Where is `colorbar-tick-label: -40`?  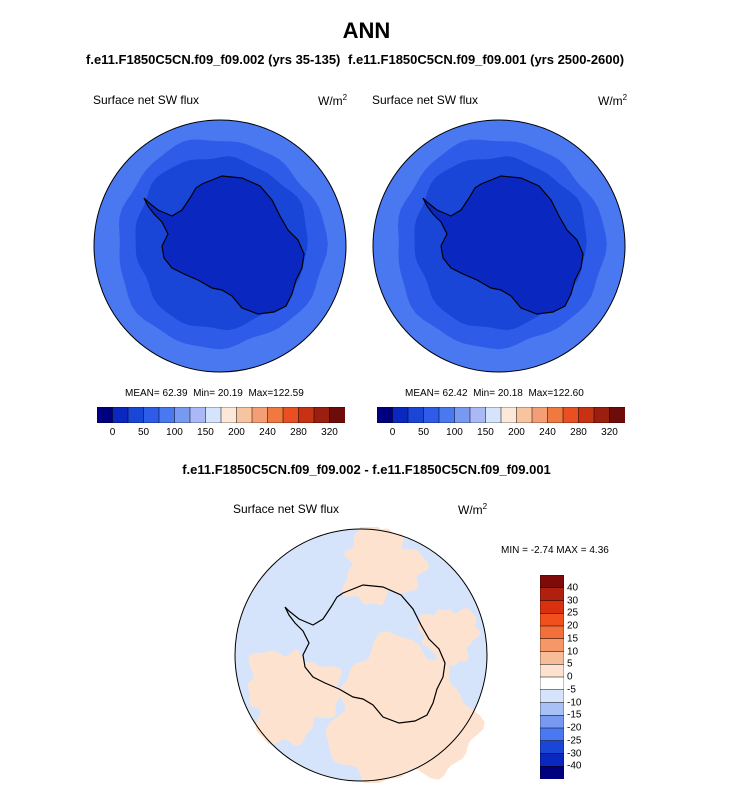 colorbar-tick-label: -40 is located at coordinates (574, 766).